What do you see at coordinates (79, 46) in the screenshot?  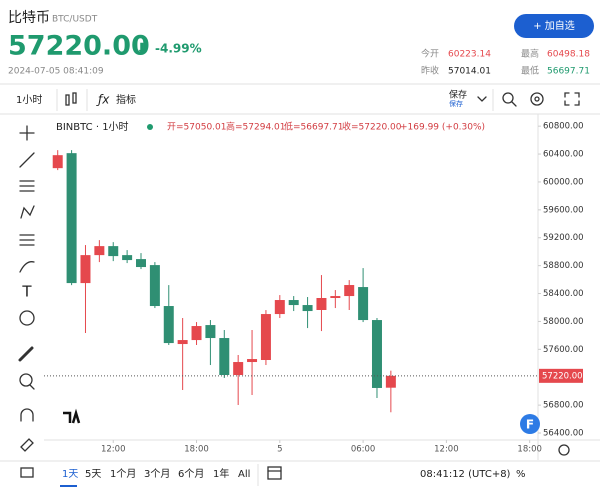 I see `last-price: 57220.00` at bounding box center [79, 46].